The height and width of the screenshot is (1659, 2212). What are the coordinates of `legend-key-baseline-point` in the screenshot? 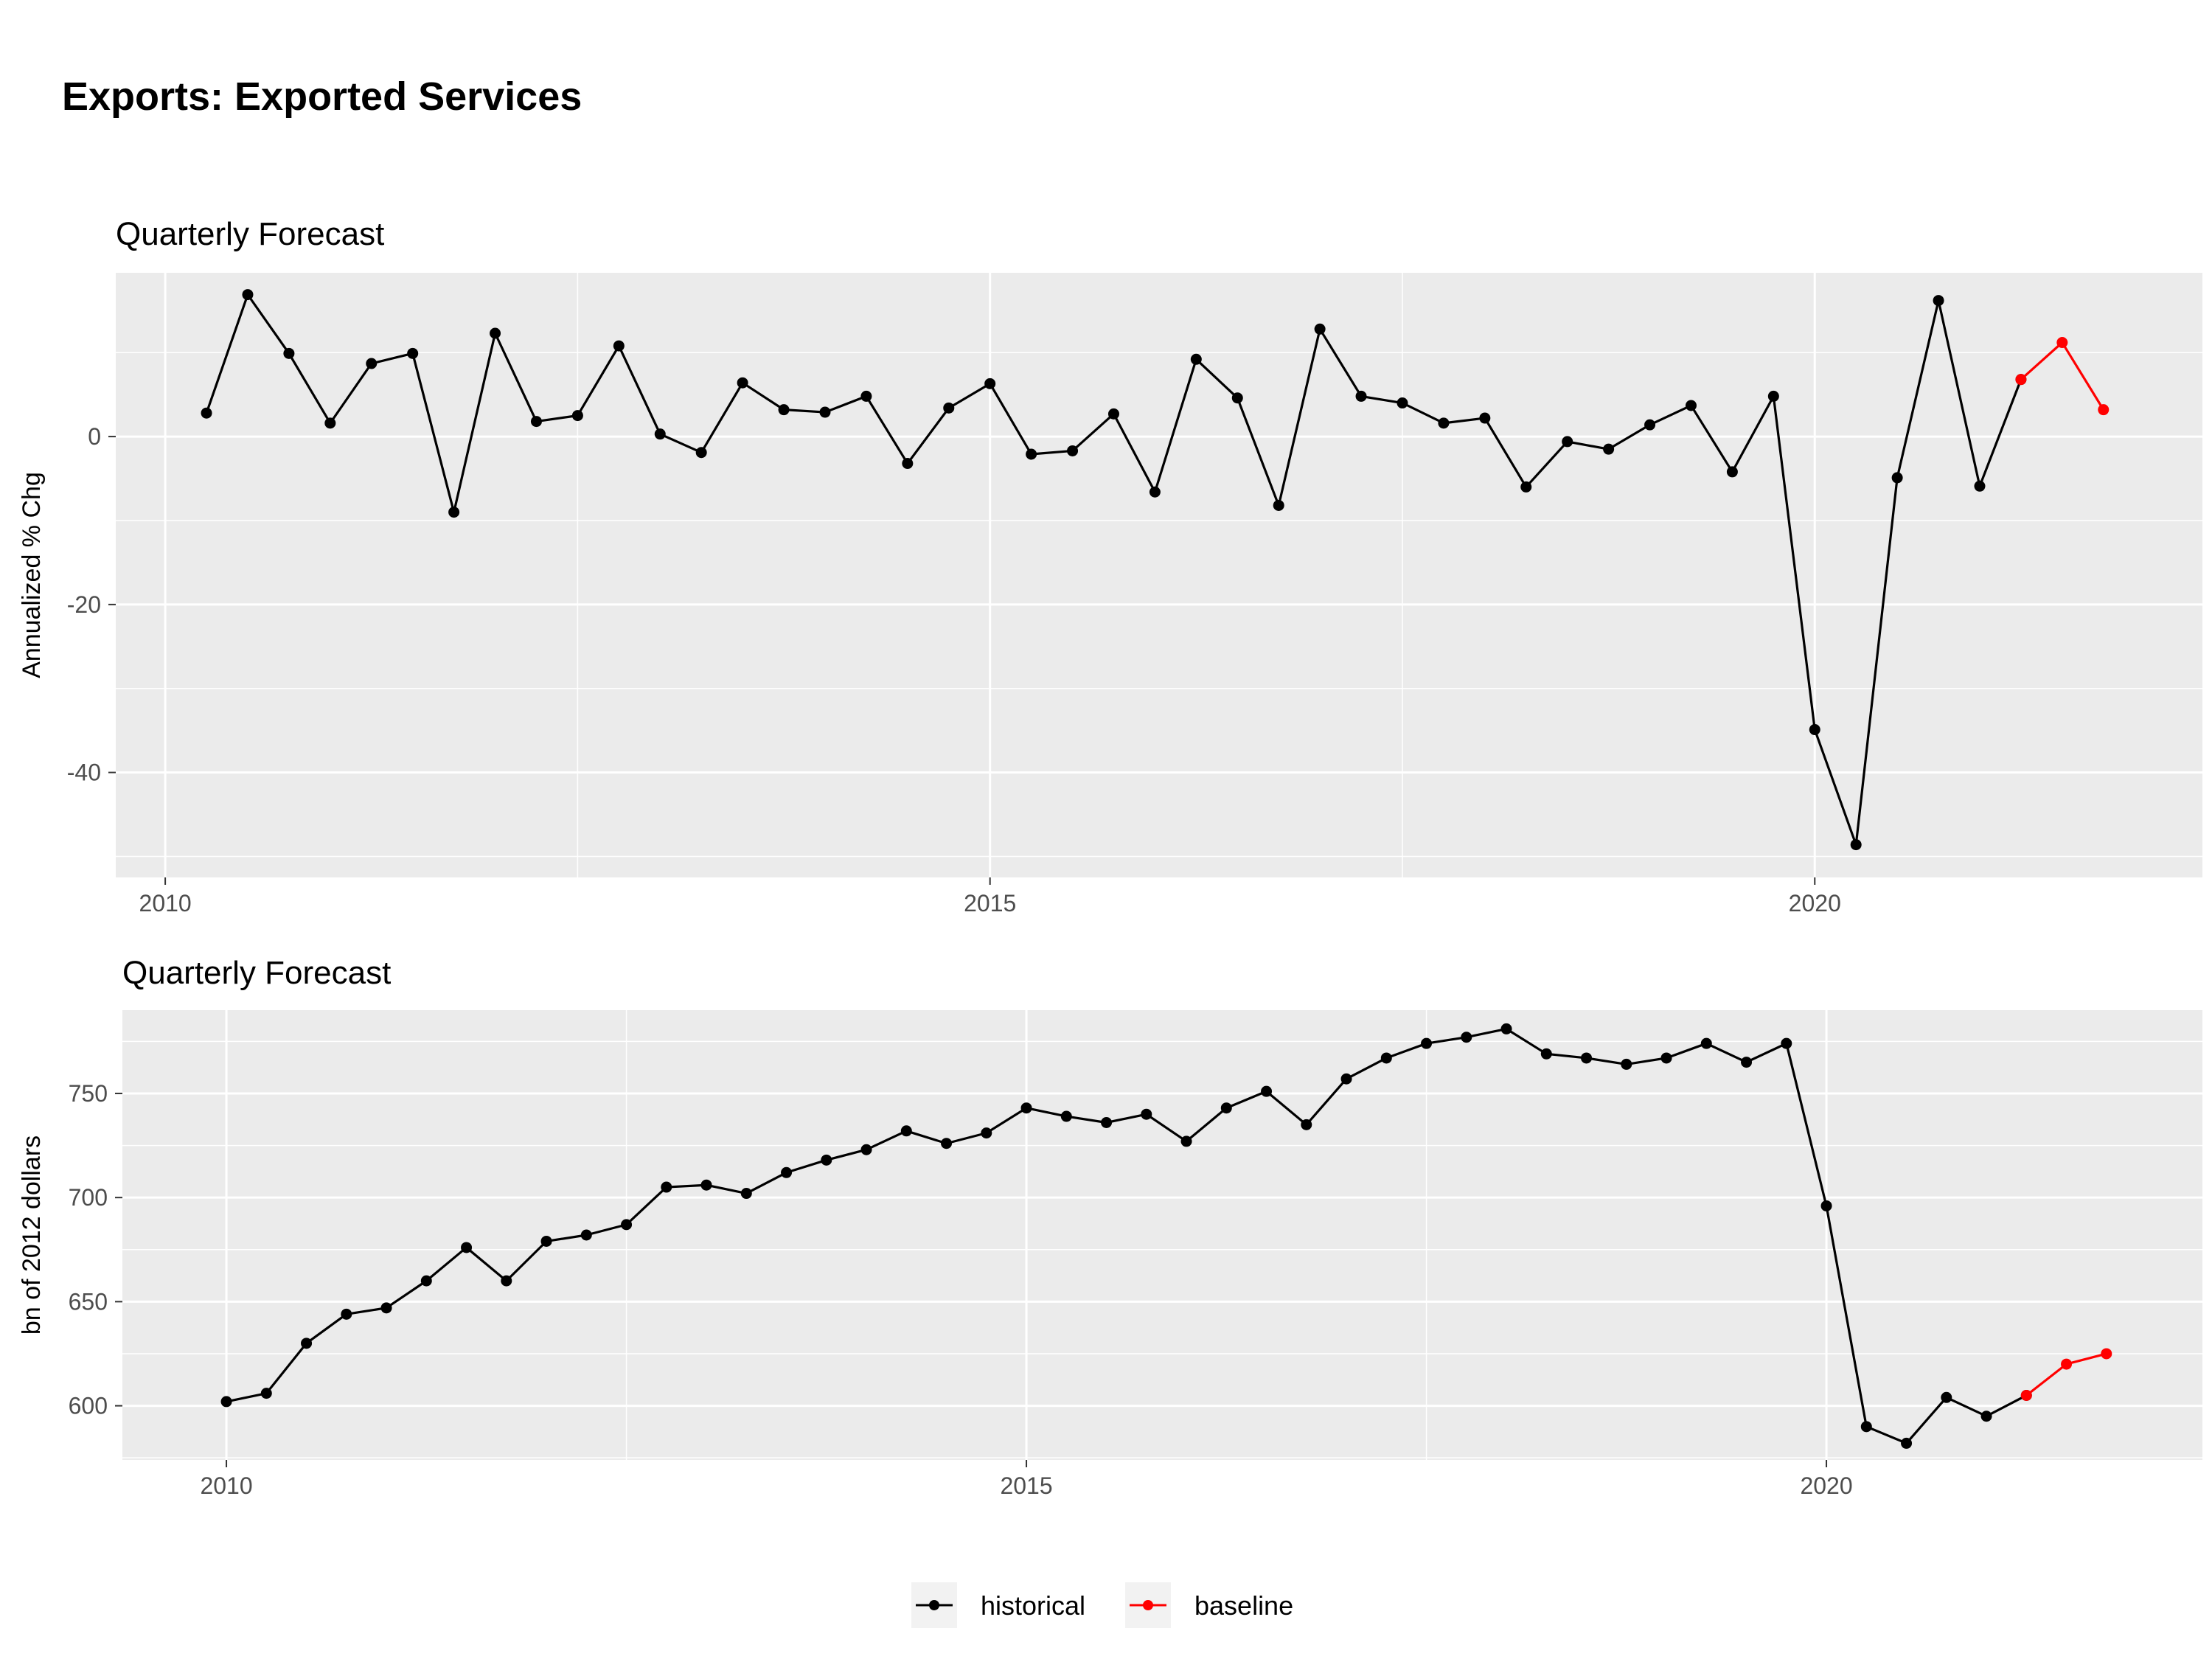 It's located at (1148, 1605).